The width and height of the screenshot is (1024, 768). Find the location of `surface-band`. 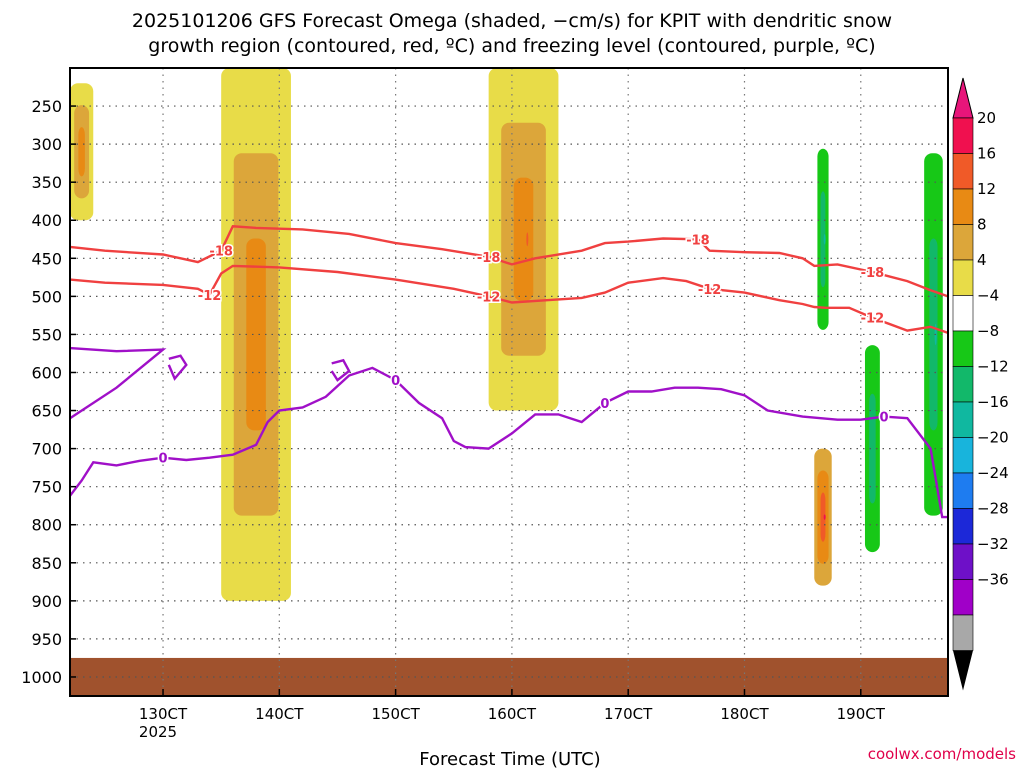

surface-band is located at coordinates (509, 676).